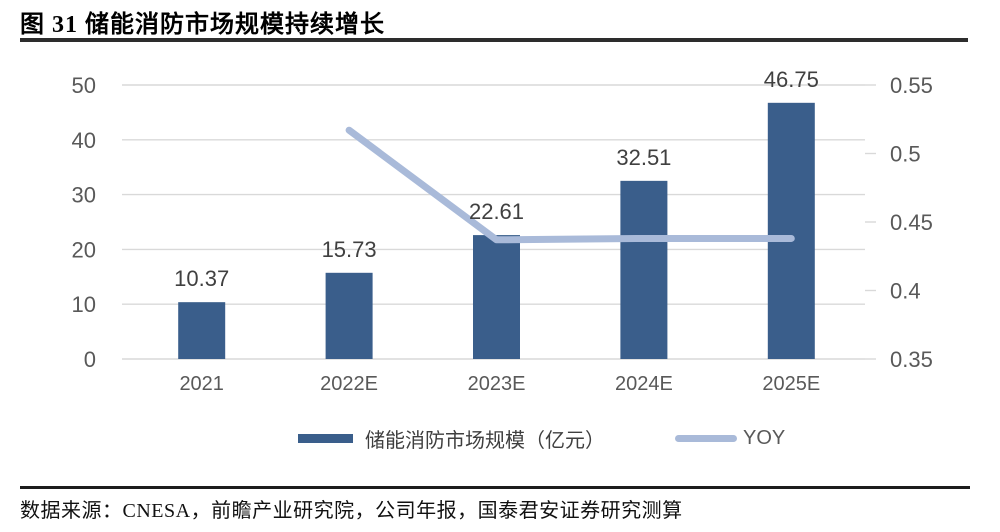  What do you see at coordinates (911, 222) in the screenshot?
I see `y-axis-right-tick-label: 0.45` at bounding box center [911, 222].